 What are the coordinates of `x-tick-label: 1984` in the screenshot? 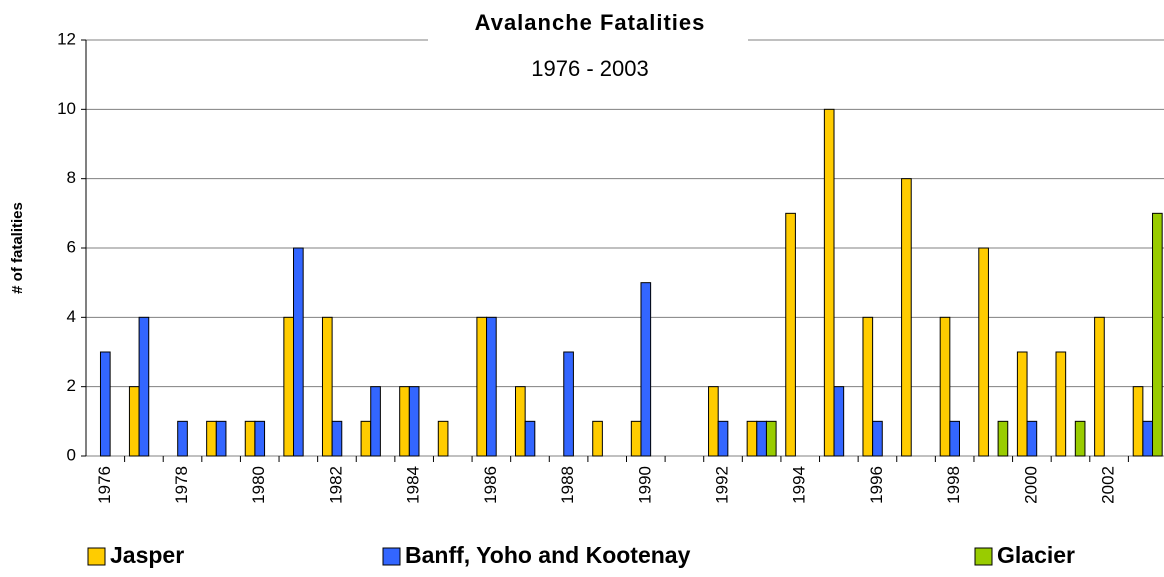 It's located at (413, 485).